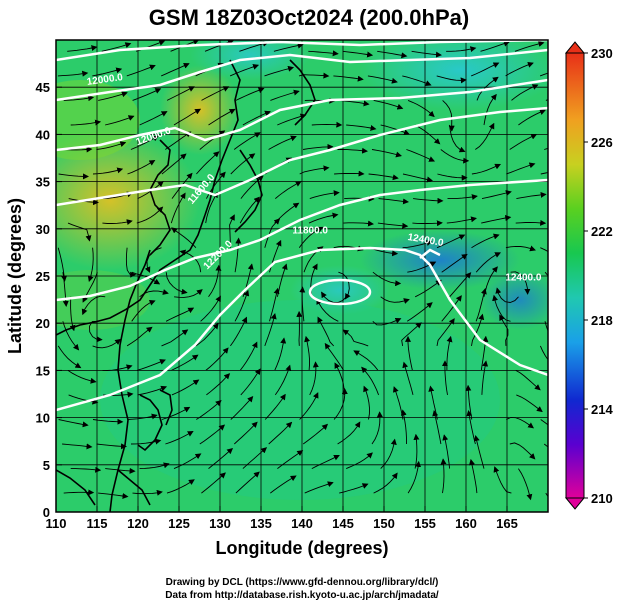 The image size is (619, 605). I want to click on x-tick-label: 155, so click(425, 523).